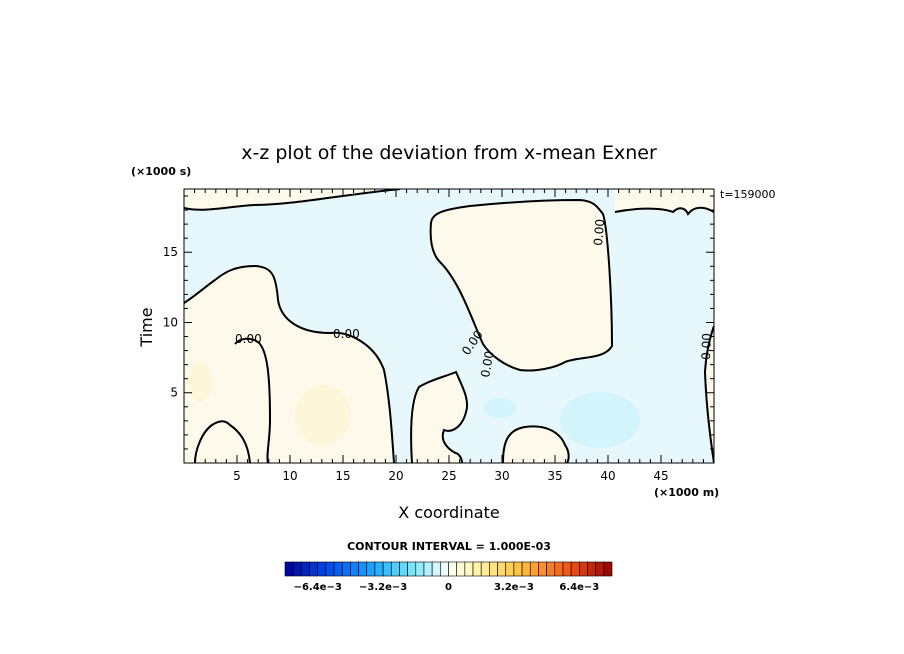 The height and width of the screenshot is (654, 904). I want to click on y-tick-label: 5, so click(174, 393).